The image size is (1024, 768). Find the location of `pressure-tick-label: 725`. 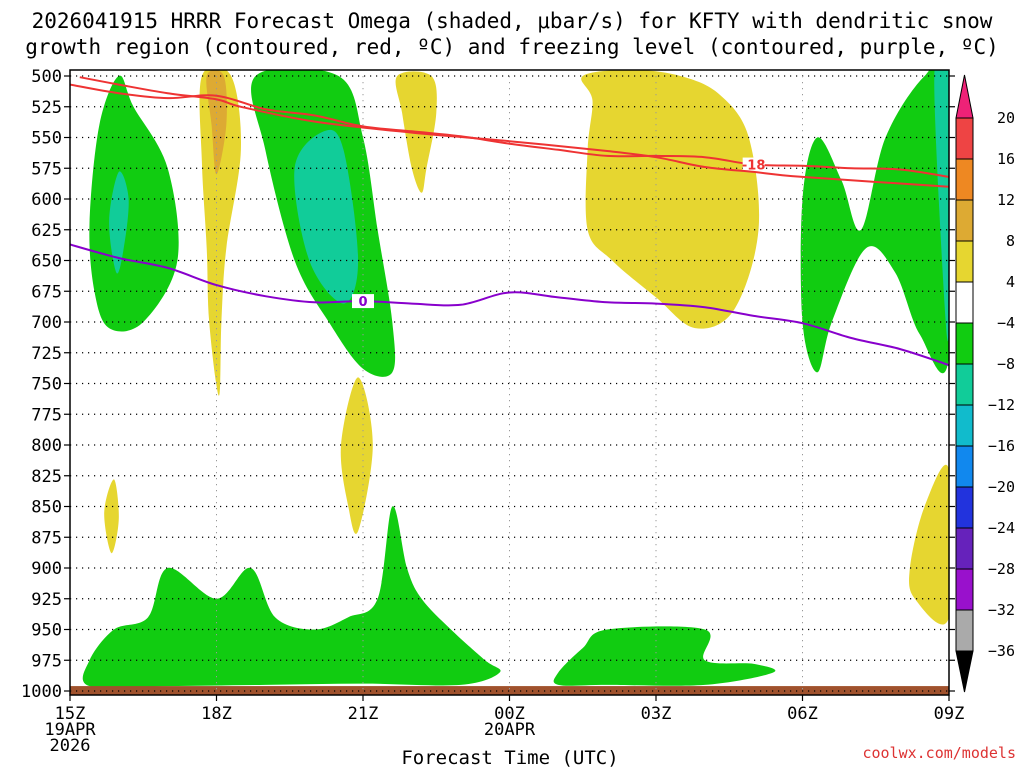

pressure-tick-label: 725 is located at coordinates (46, 354).